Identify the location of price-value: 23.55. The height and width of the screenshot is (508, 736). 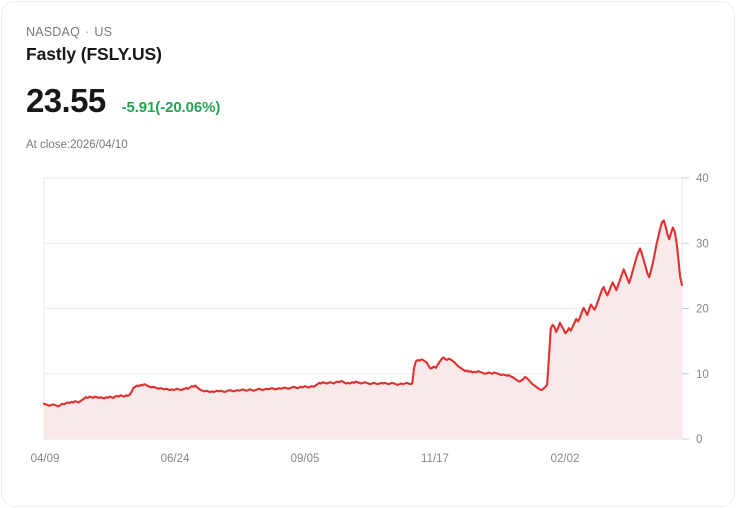
(66, 100).